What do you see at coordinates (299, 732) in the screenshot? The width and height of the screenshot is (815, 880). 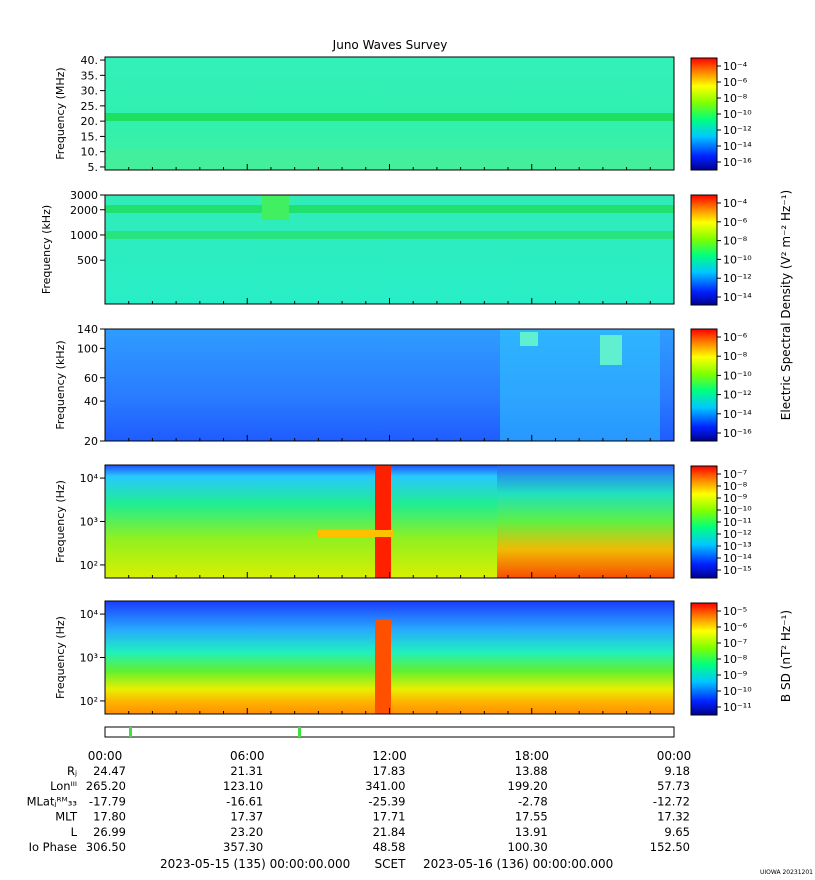 I see `timeline-marker` at bounding box center [299, 732].